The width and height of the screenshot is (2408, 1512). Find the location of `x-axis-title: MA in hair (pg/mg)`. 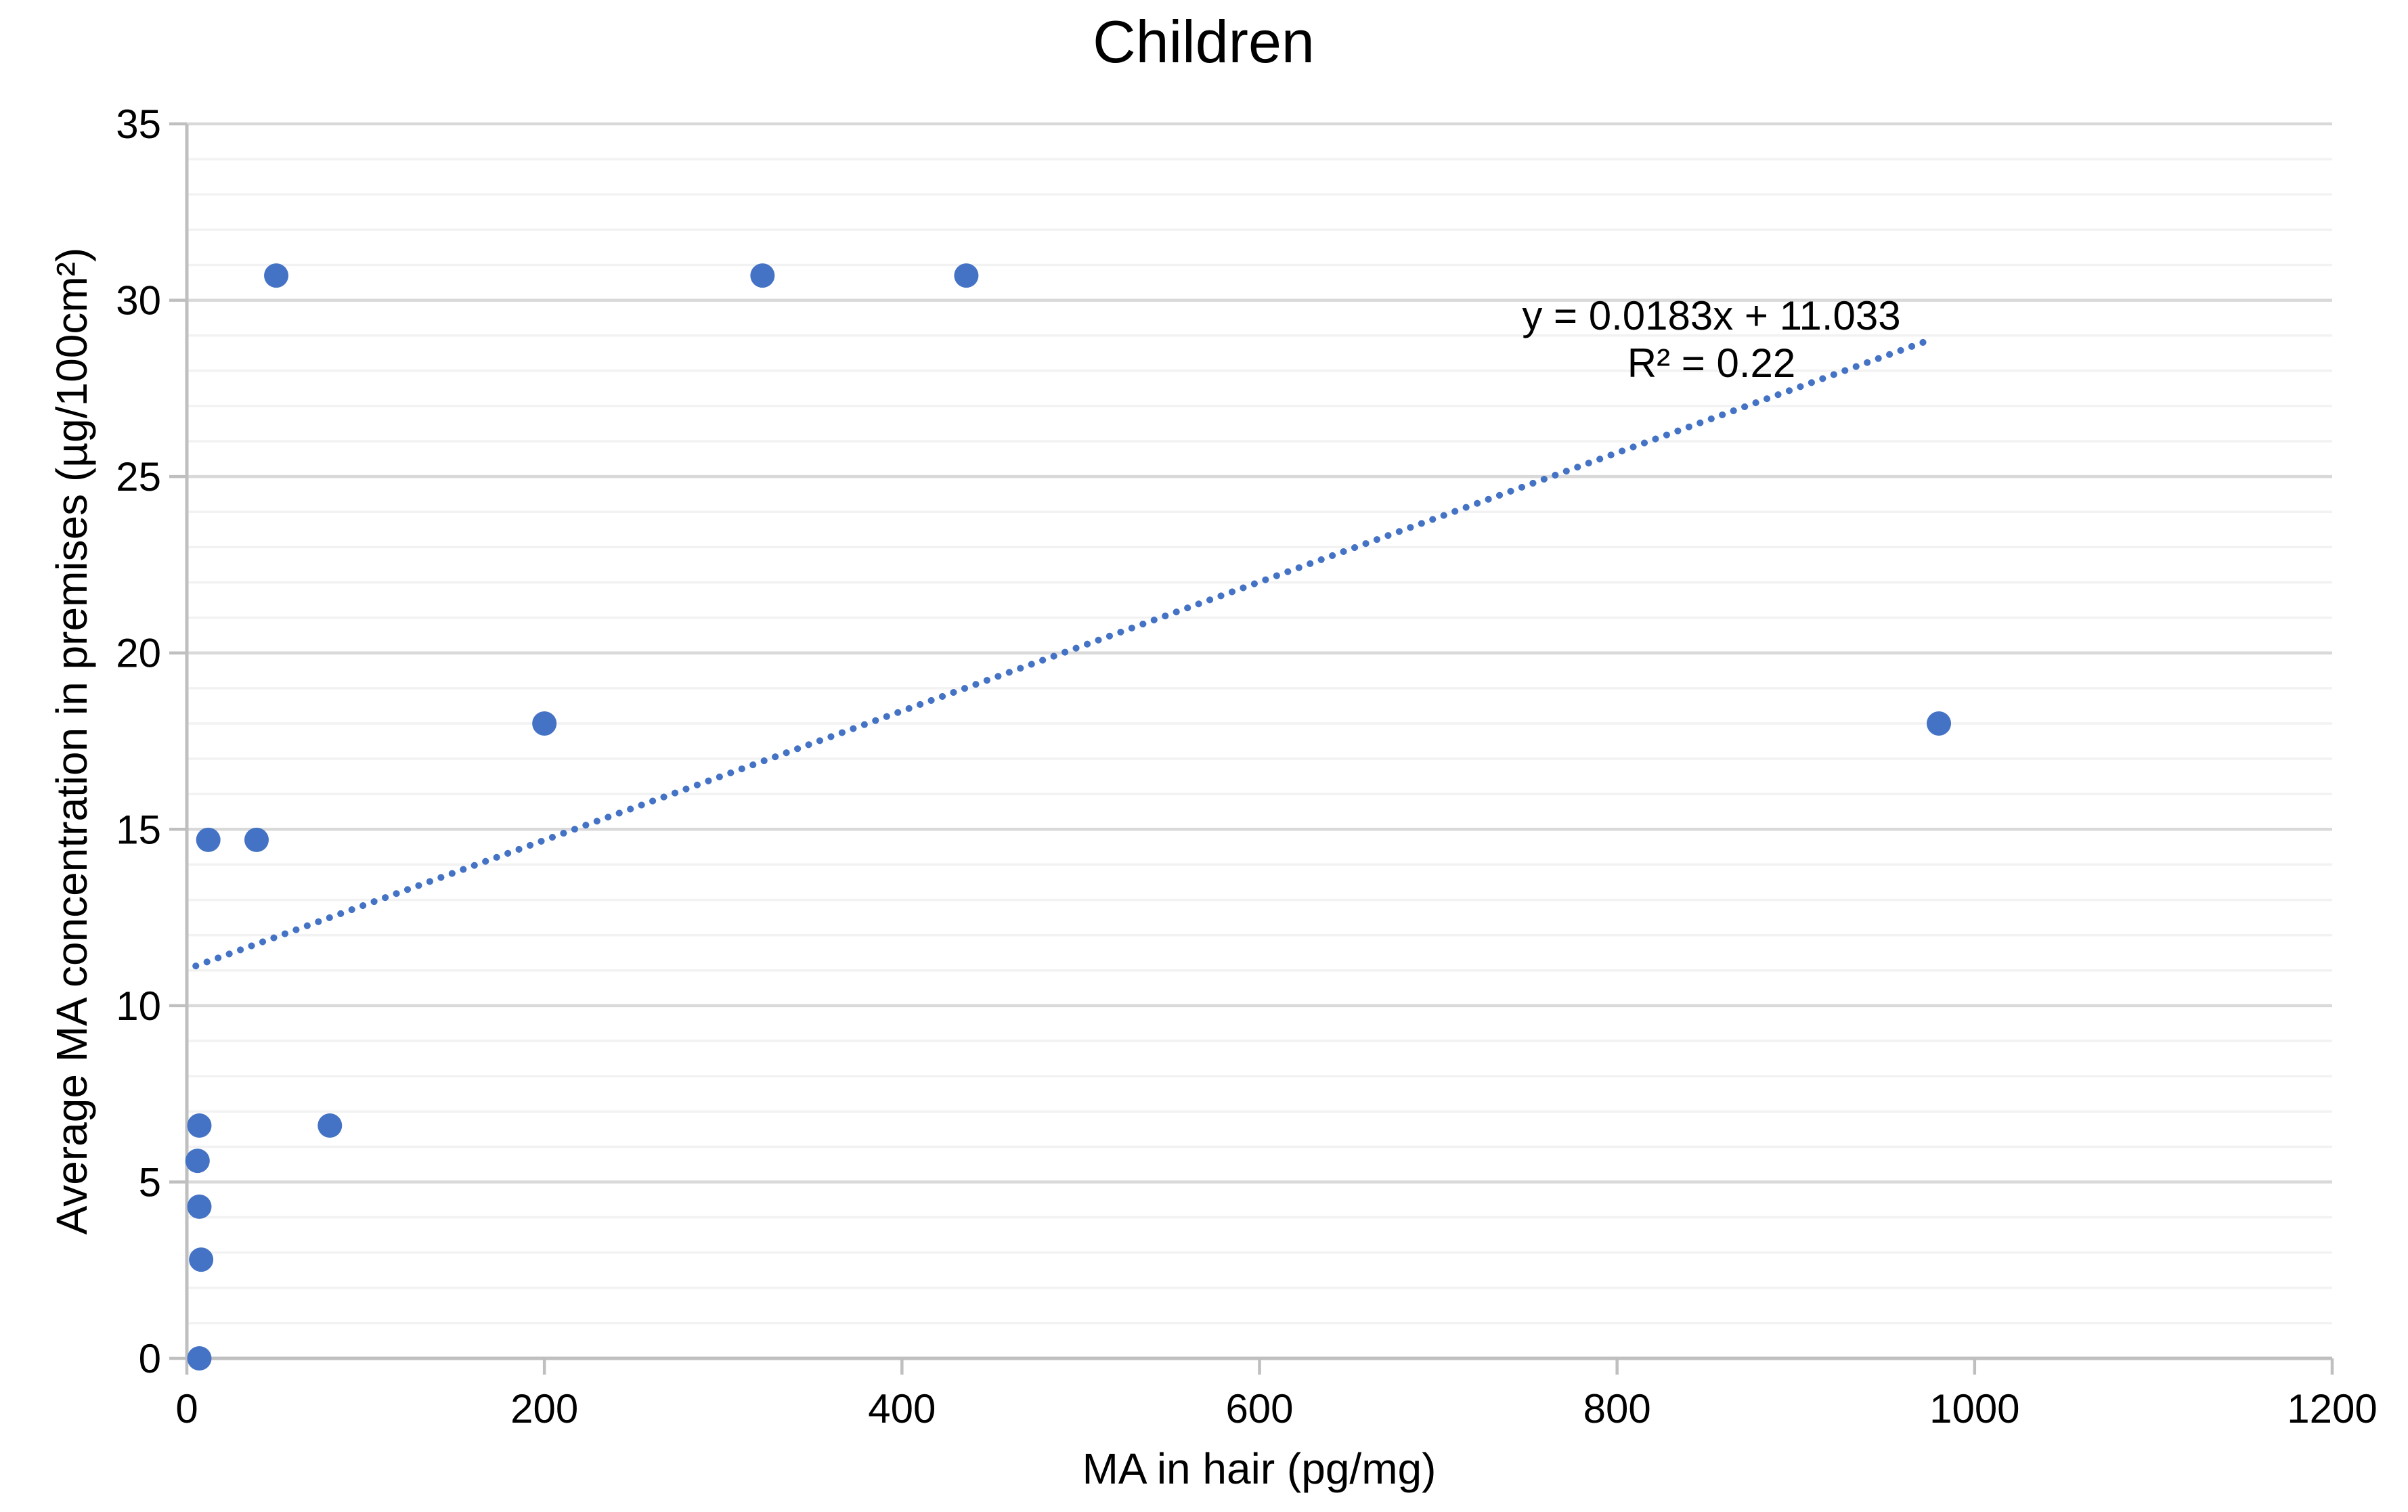

x-axis-title: MA in hair (pg/mg) is located at coordinates (1259, 1468).